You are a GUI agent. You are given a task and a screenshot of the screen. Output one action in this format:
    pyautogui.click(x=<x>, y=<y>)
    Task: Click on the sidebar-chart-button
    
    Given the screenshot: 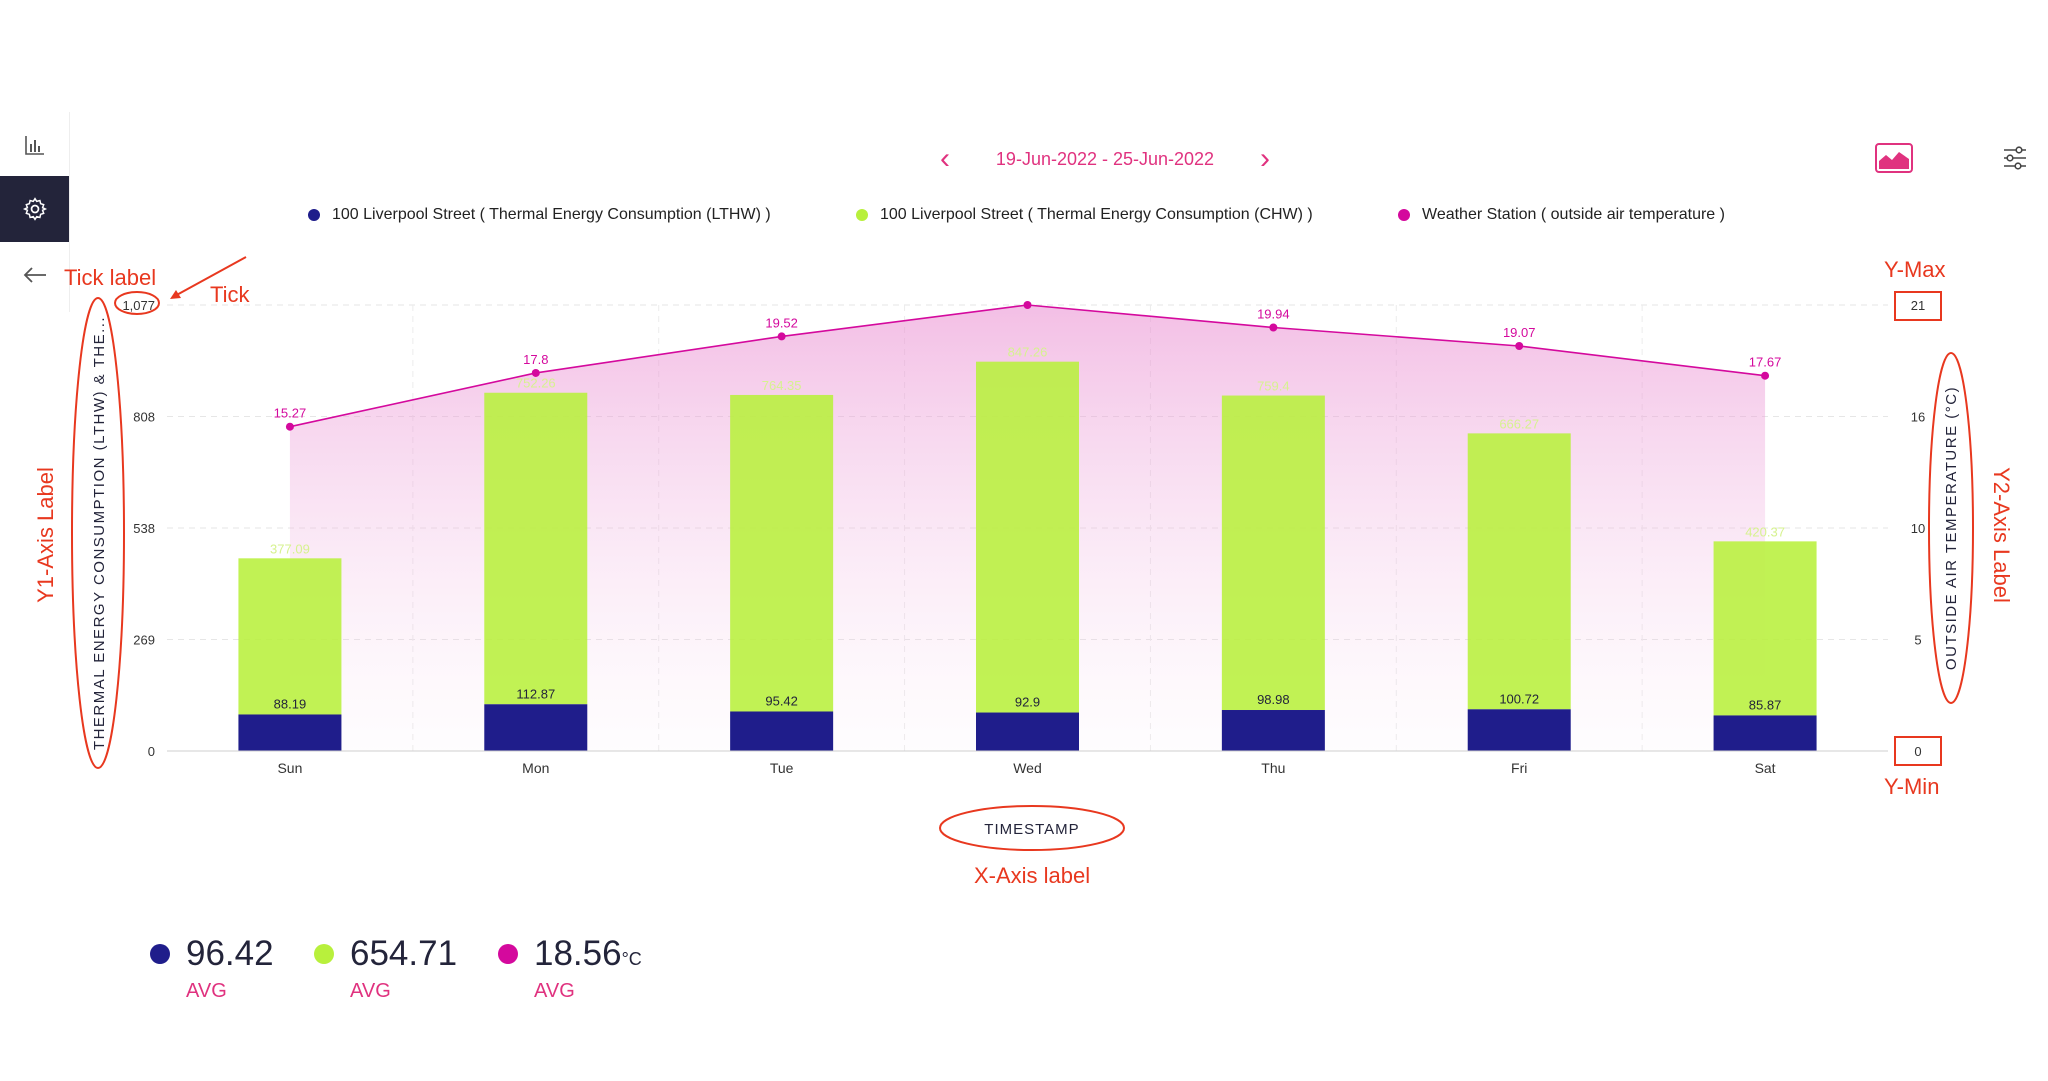 What is the action you would take?
    pyautogui.click(x=34, y=145)
    